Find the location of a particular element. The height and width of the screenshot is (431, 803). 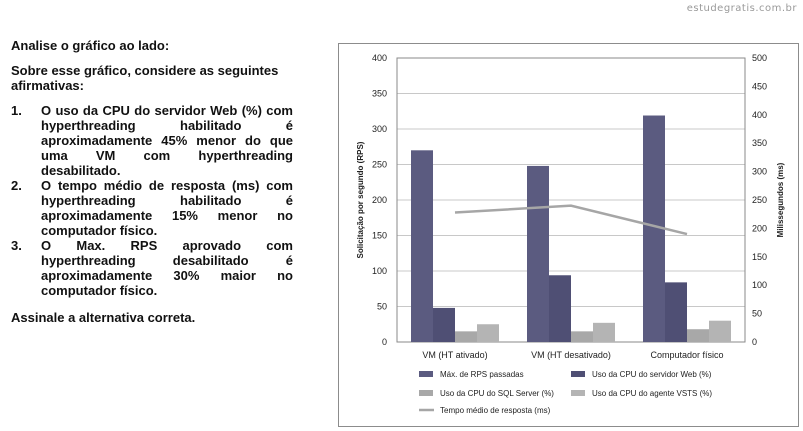

y-tick-label: 50 is located at coordinates (382, 307).